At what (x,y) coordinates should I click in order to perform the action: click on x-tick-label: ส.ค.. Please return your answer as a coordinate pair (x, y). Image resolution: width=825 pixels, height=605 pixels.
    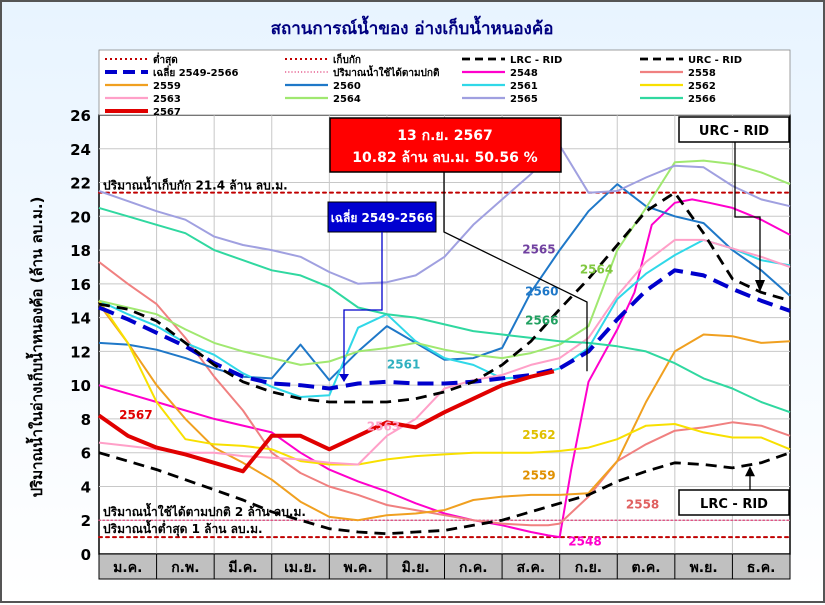
    Looking at the image, I should click on (531, 568).